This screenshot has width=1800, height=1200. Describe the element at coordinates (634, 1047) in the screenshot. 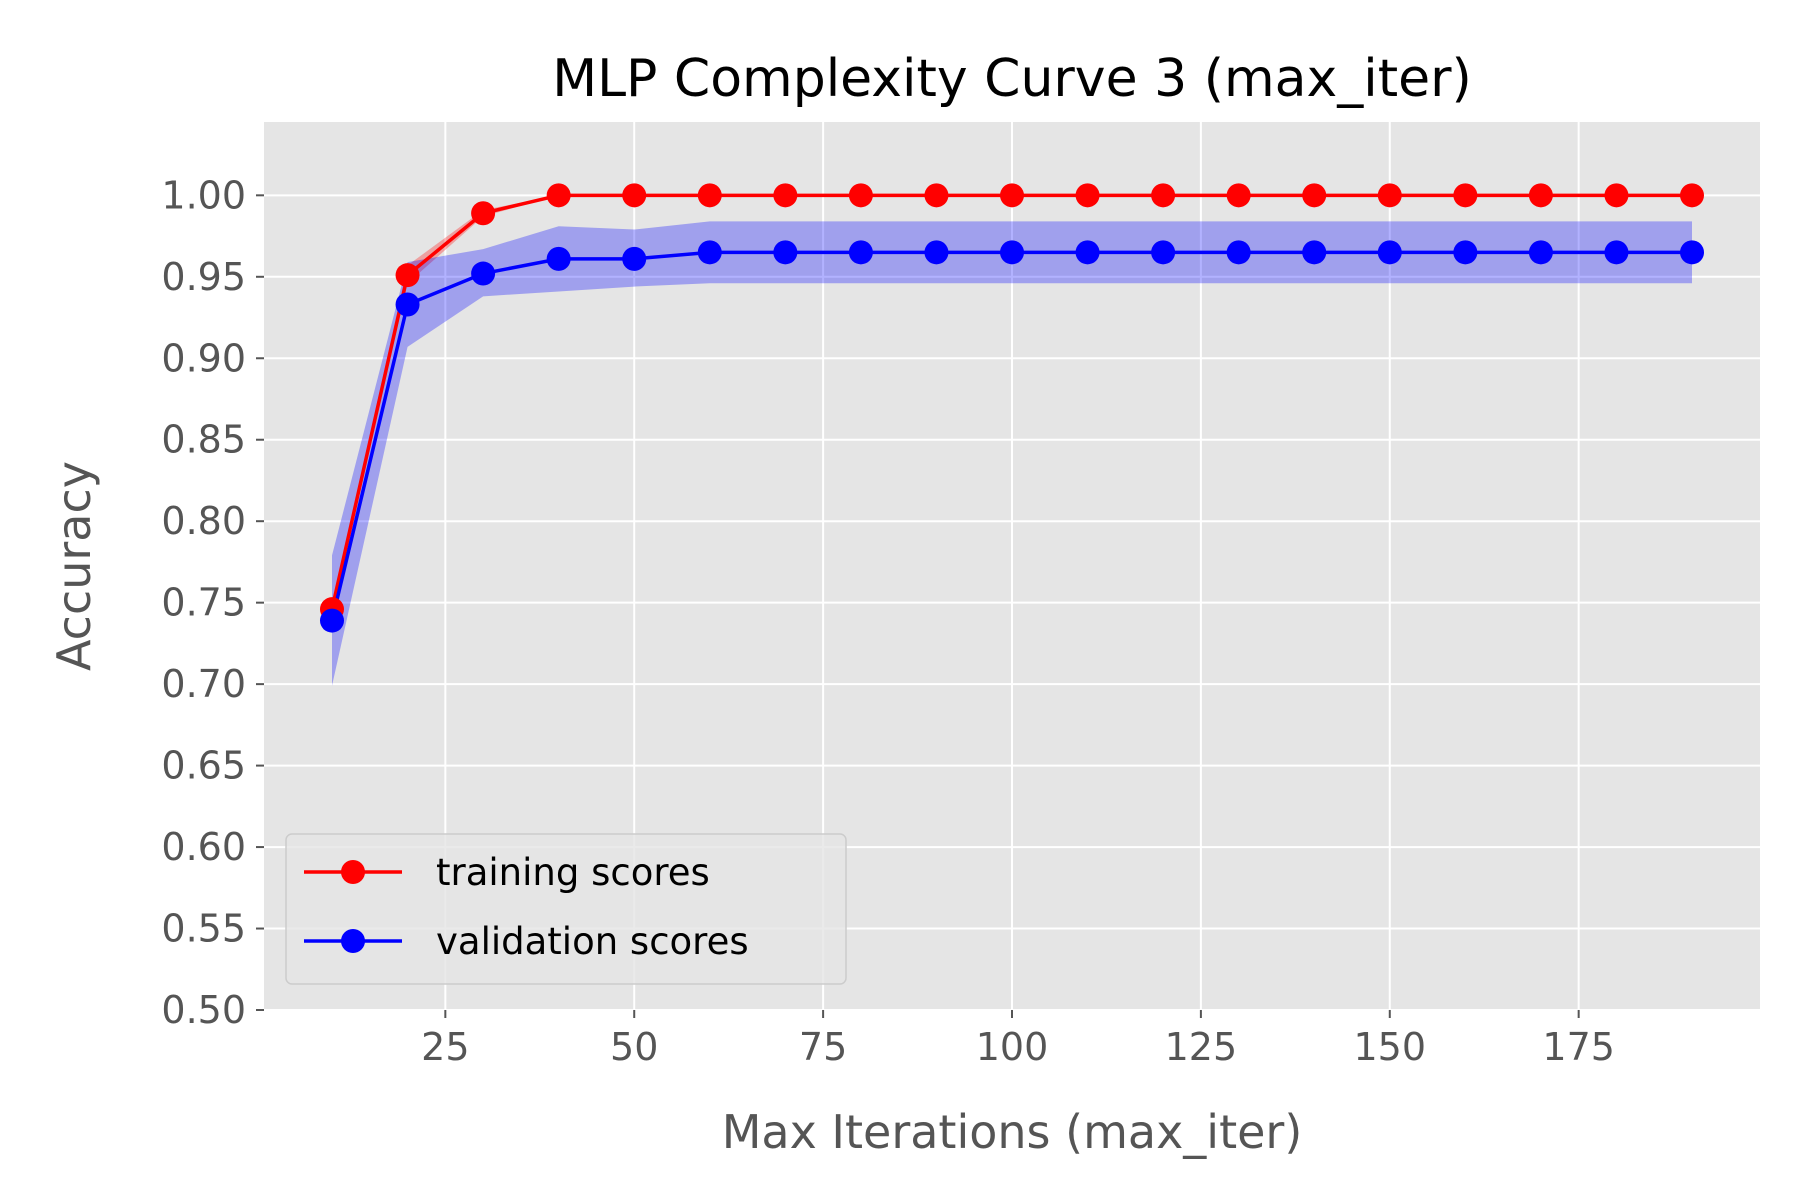

I see `x-tick-label: 50` at that location.